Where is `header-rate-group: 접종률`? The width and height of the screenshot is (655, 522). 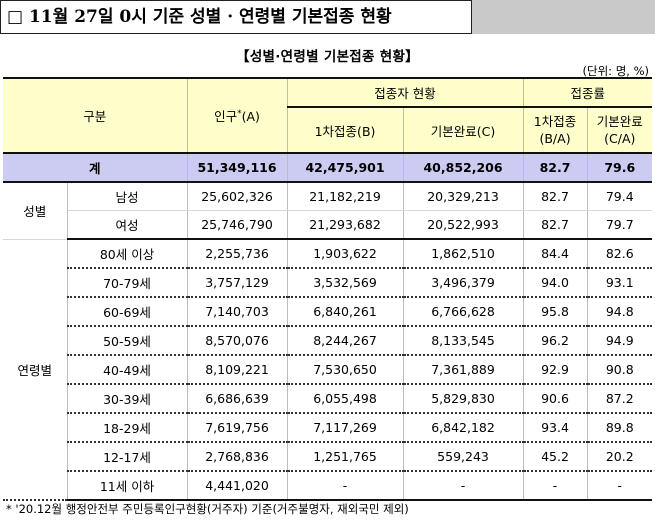
header-rate-group: 접종률 is located at coordinates (588, 92).